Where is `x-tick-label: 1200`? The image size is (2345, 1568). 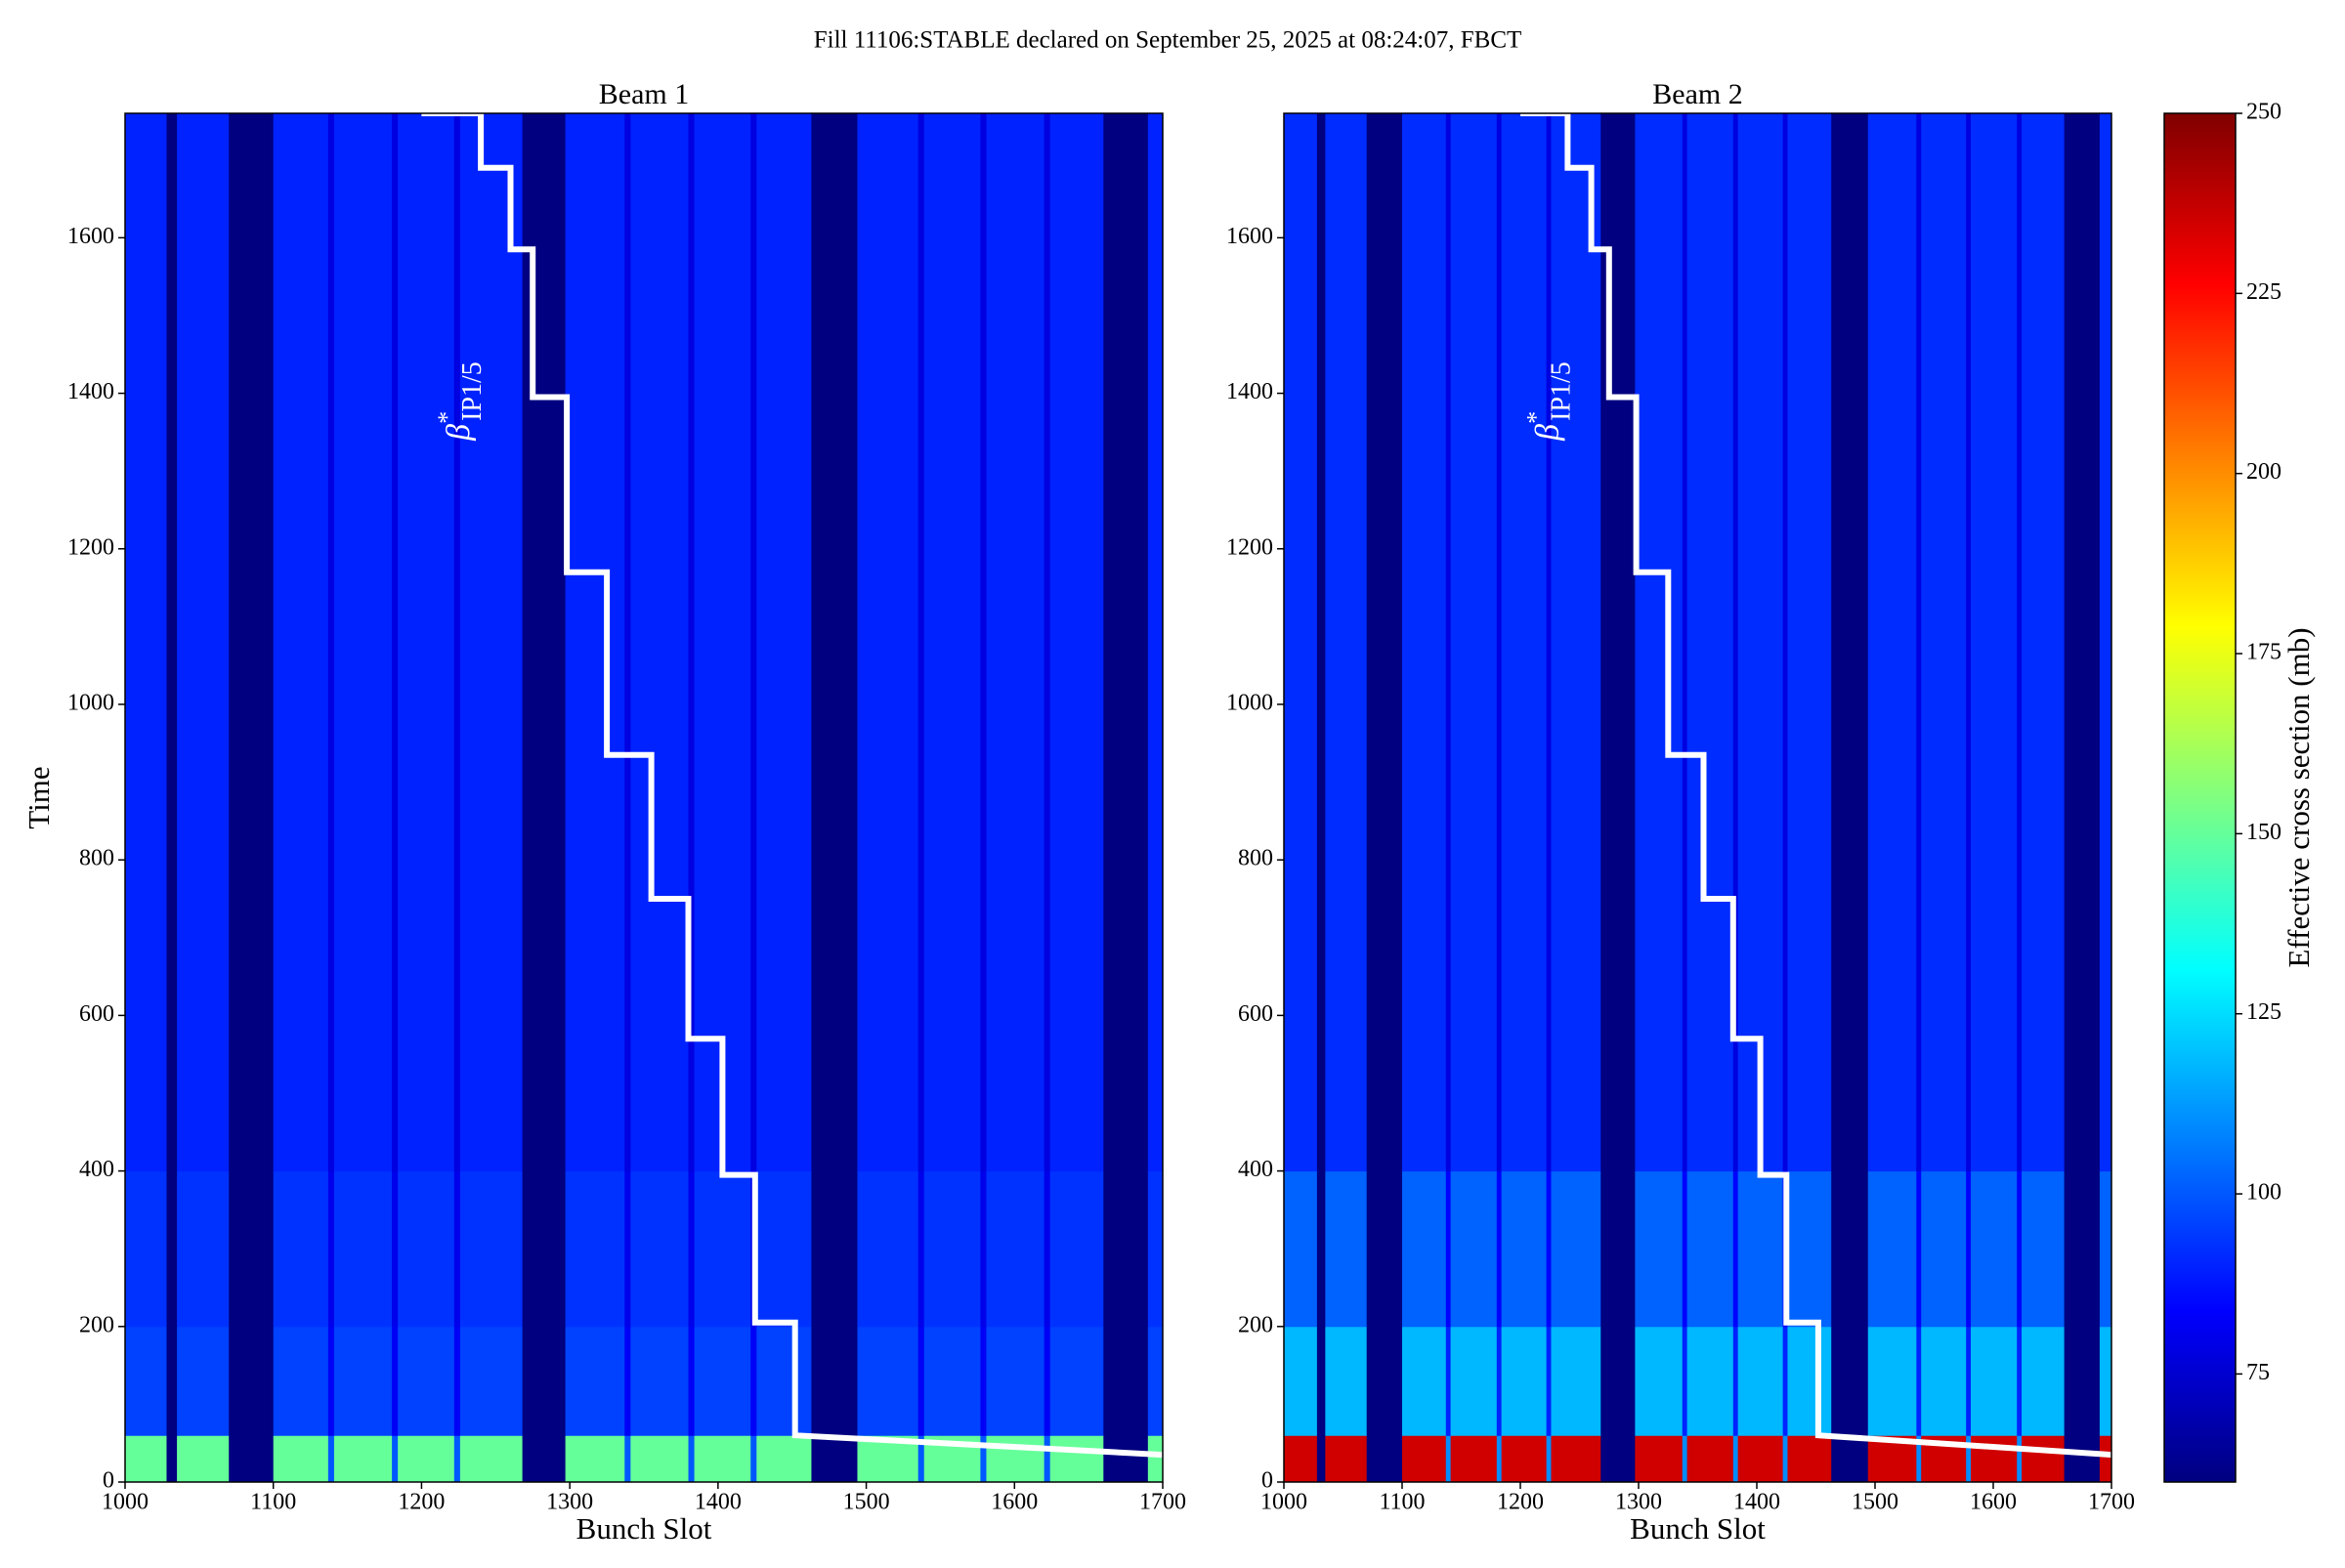 x-tick-label: 1200 is located at coordinates (421, 1502).